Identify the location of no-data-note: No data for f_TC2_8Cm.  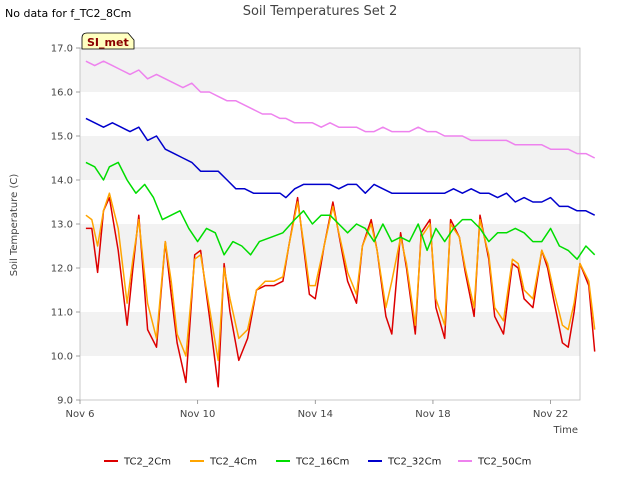
(68, 13).